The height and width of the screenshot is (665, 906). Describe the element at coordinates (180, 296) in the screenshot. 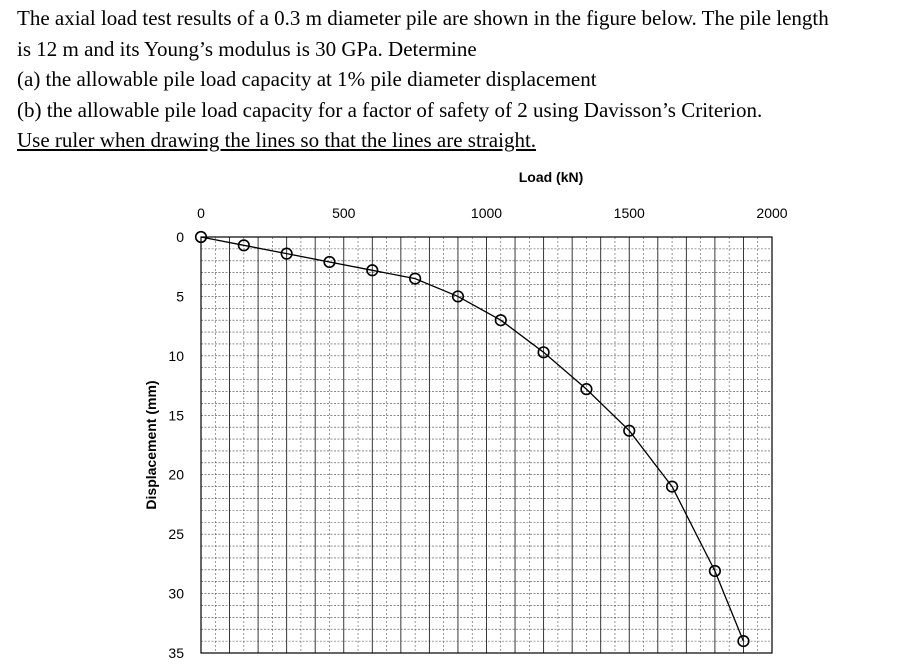

I see `y-tick-label: 5` at that location.